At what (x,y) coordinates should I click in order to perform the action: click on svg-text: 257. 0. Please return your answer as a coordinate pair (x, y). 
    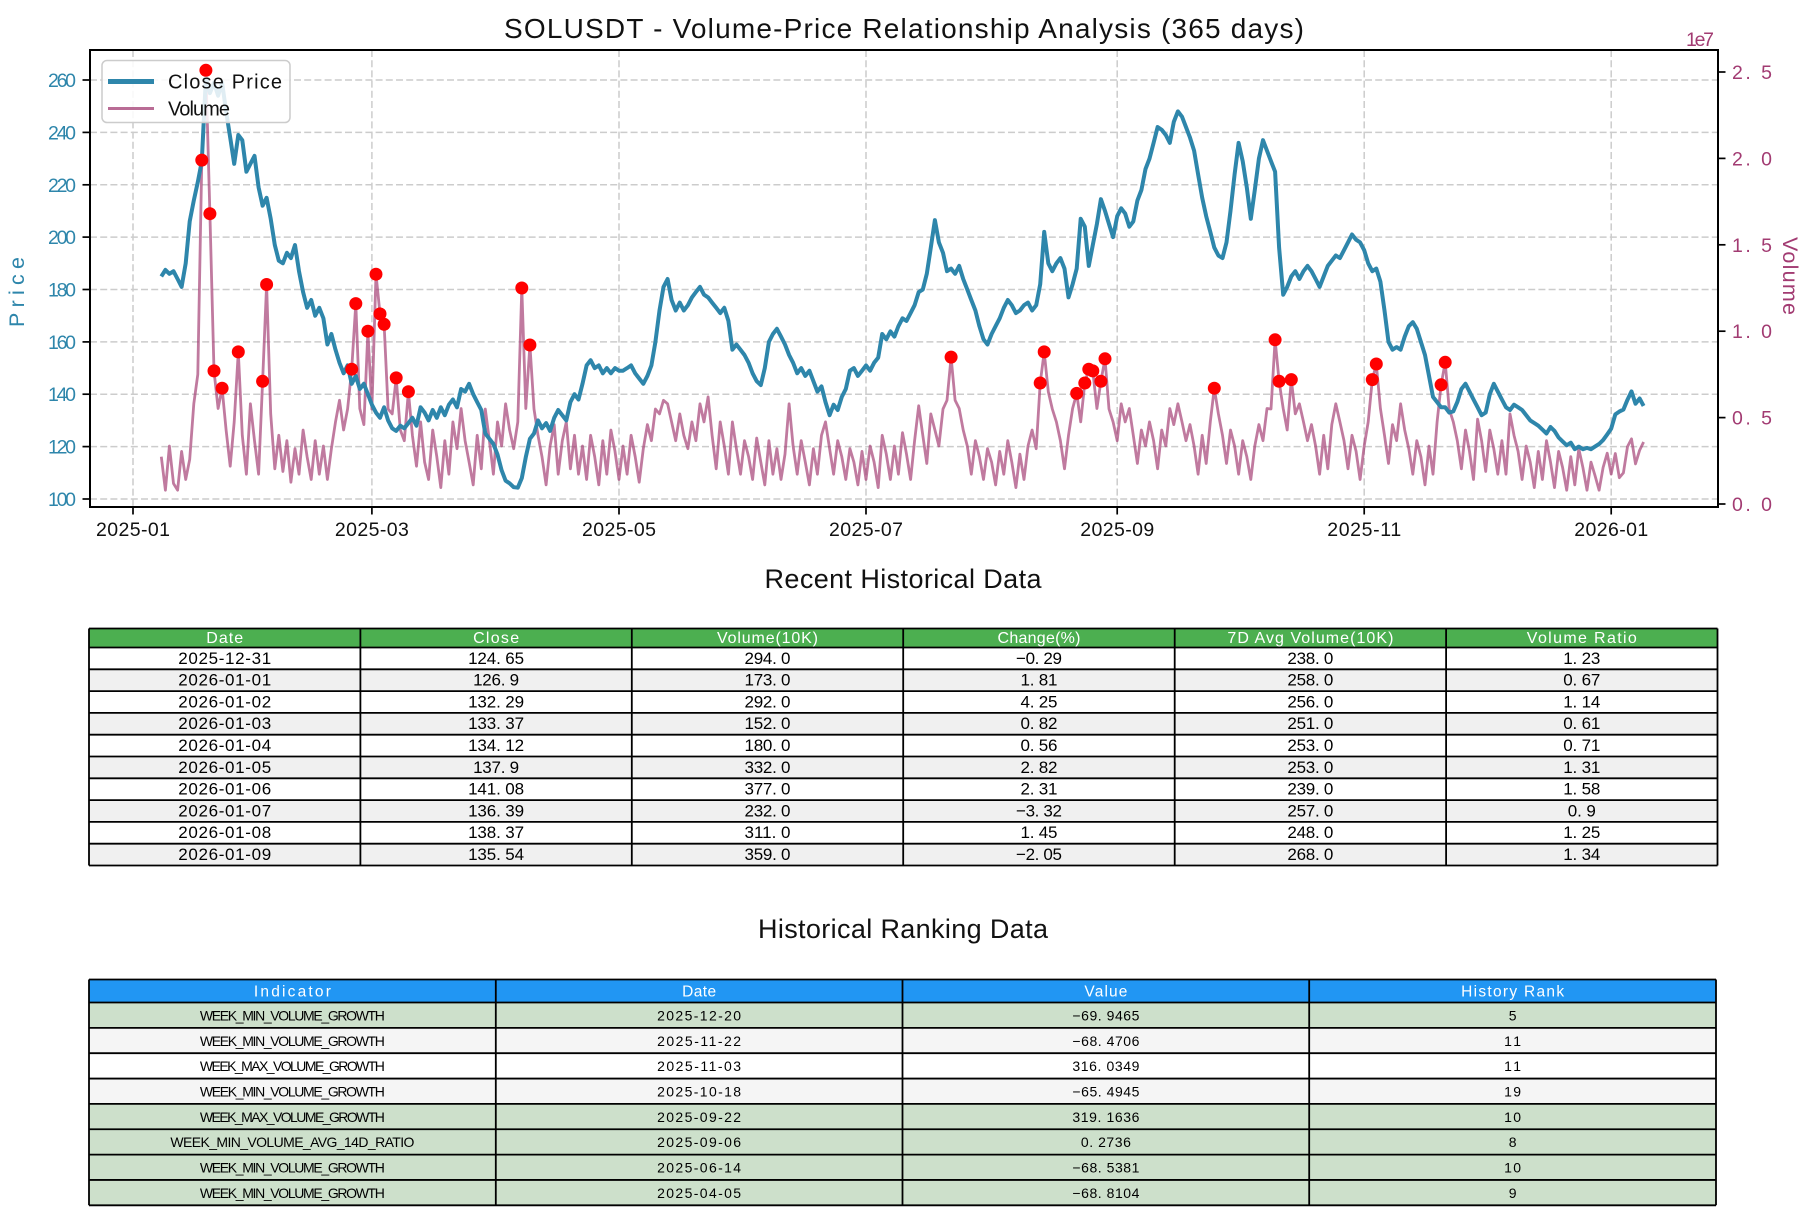
    Looking at the image, I should click on (1310, 810).